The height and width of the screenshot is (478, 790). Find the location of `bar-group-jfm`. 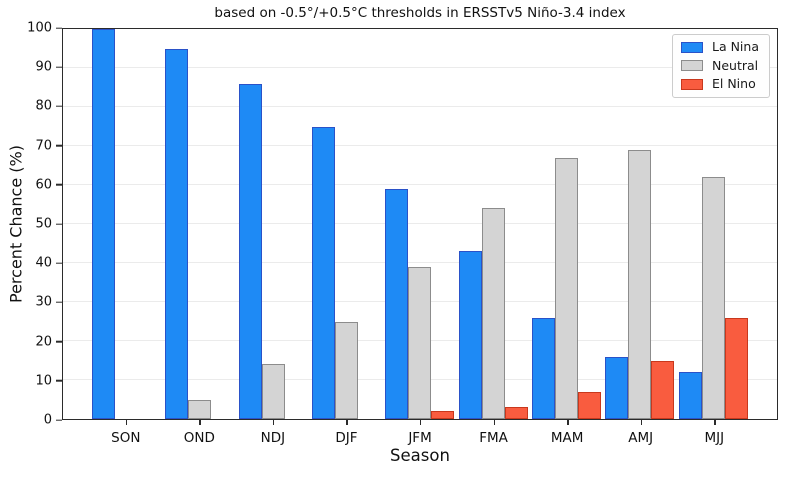

bar-group-jfm is located at coordinates (419, 224).